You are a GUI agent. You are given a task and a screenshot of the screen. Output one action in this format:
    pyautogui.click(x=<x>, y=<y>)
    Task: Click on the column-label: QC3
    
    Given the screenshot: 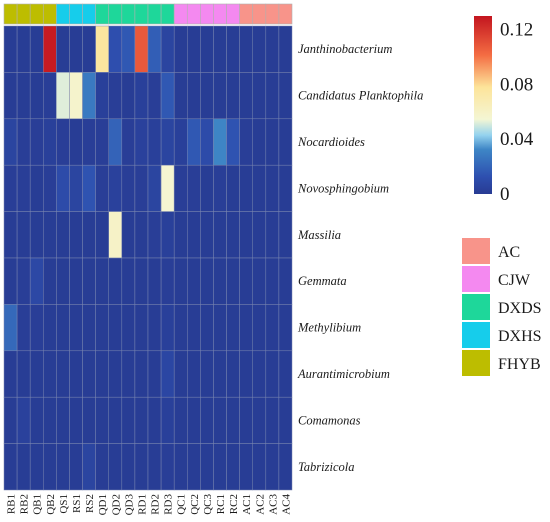 What is the action you would take?
    pyautogui.click(x=208, y=504)
    